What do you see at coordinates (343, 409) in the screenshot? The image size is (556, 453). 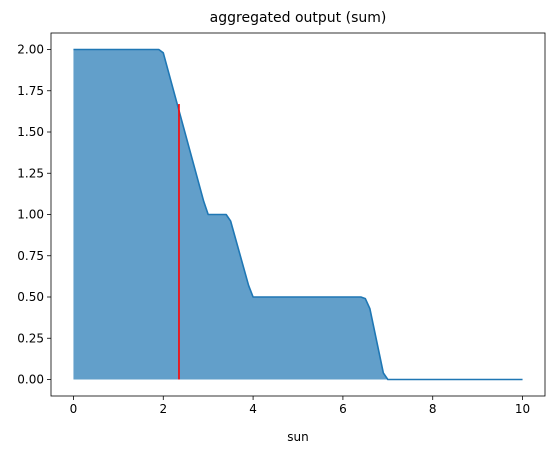 I see `x-tick-label: 6` at bounding box center [343, 409].